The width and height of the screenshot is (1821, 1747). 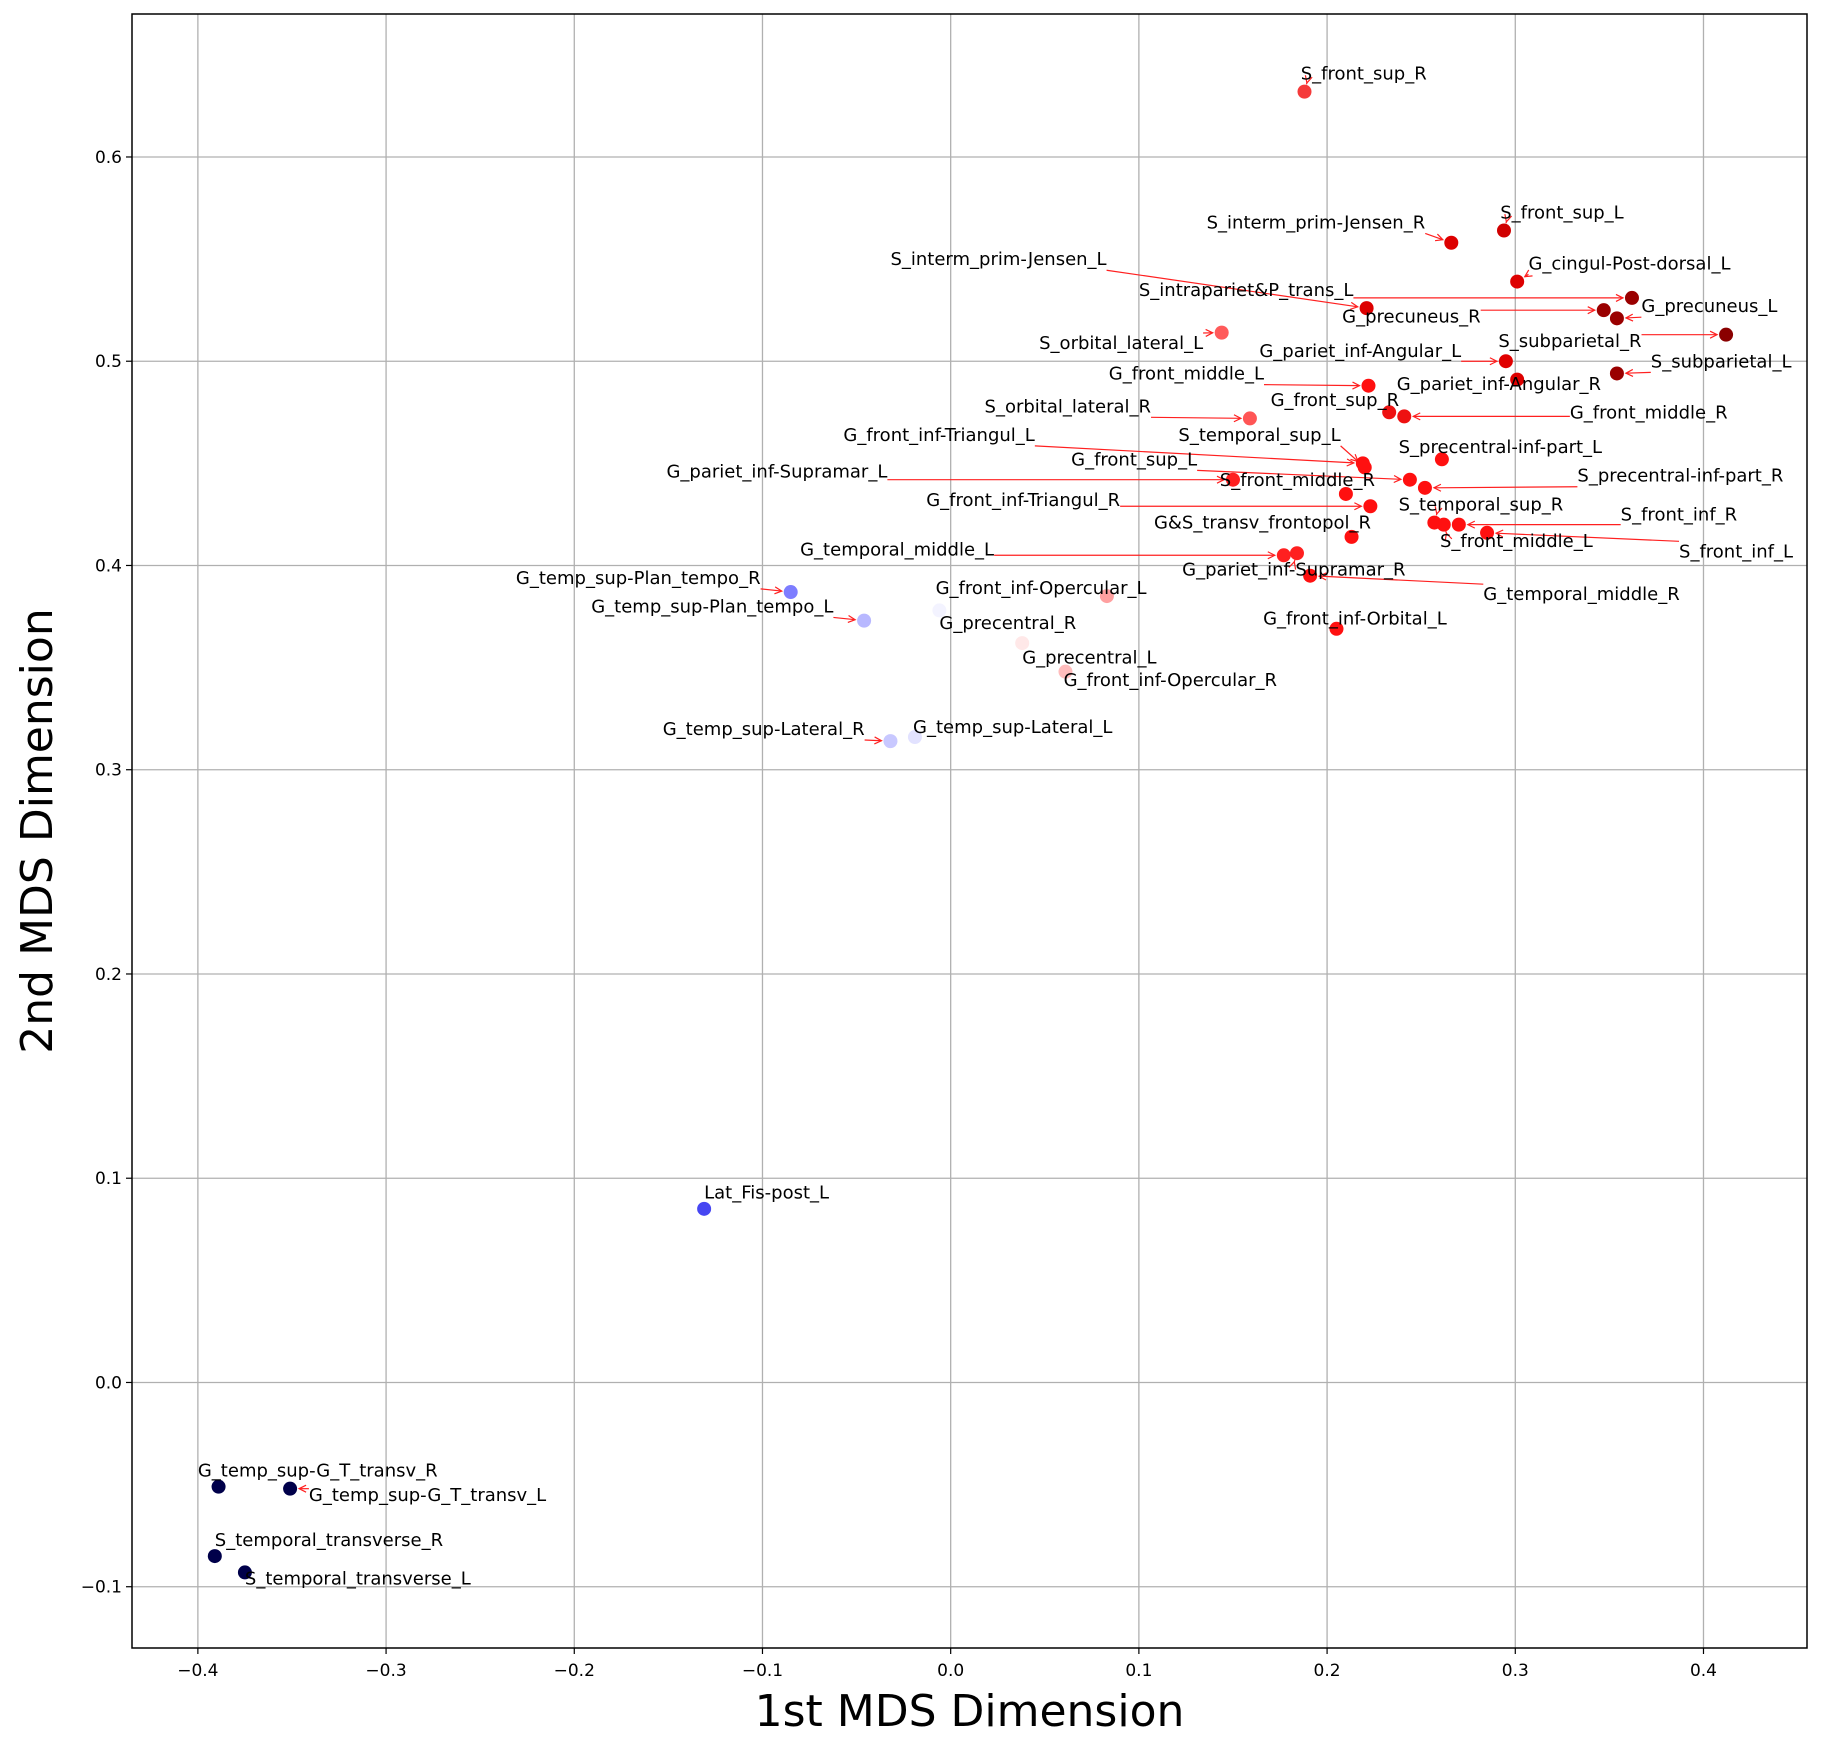 I want to click on point-label-g-temp-sup-lateral-l: G_temp_sup-Lateral_L, so click(x=1012, y=727).